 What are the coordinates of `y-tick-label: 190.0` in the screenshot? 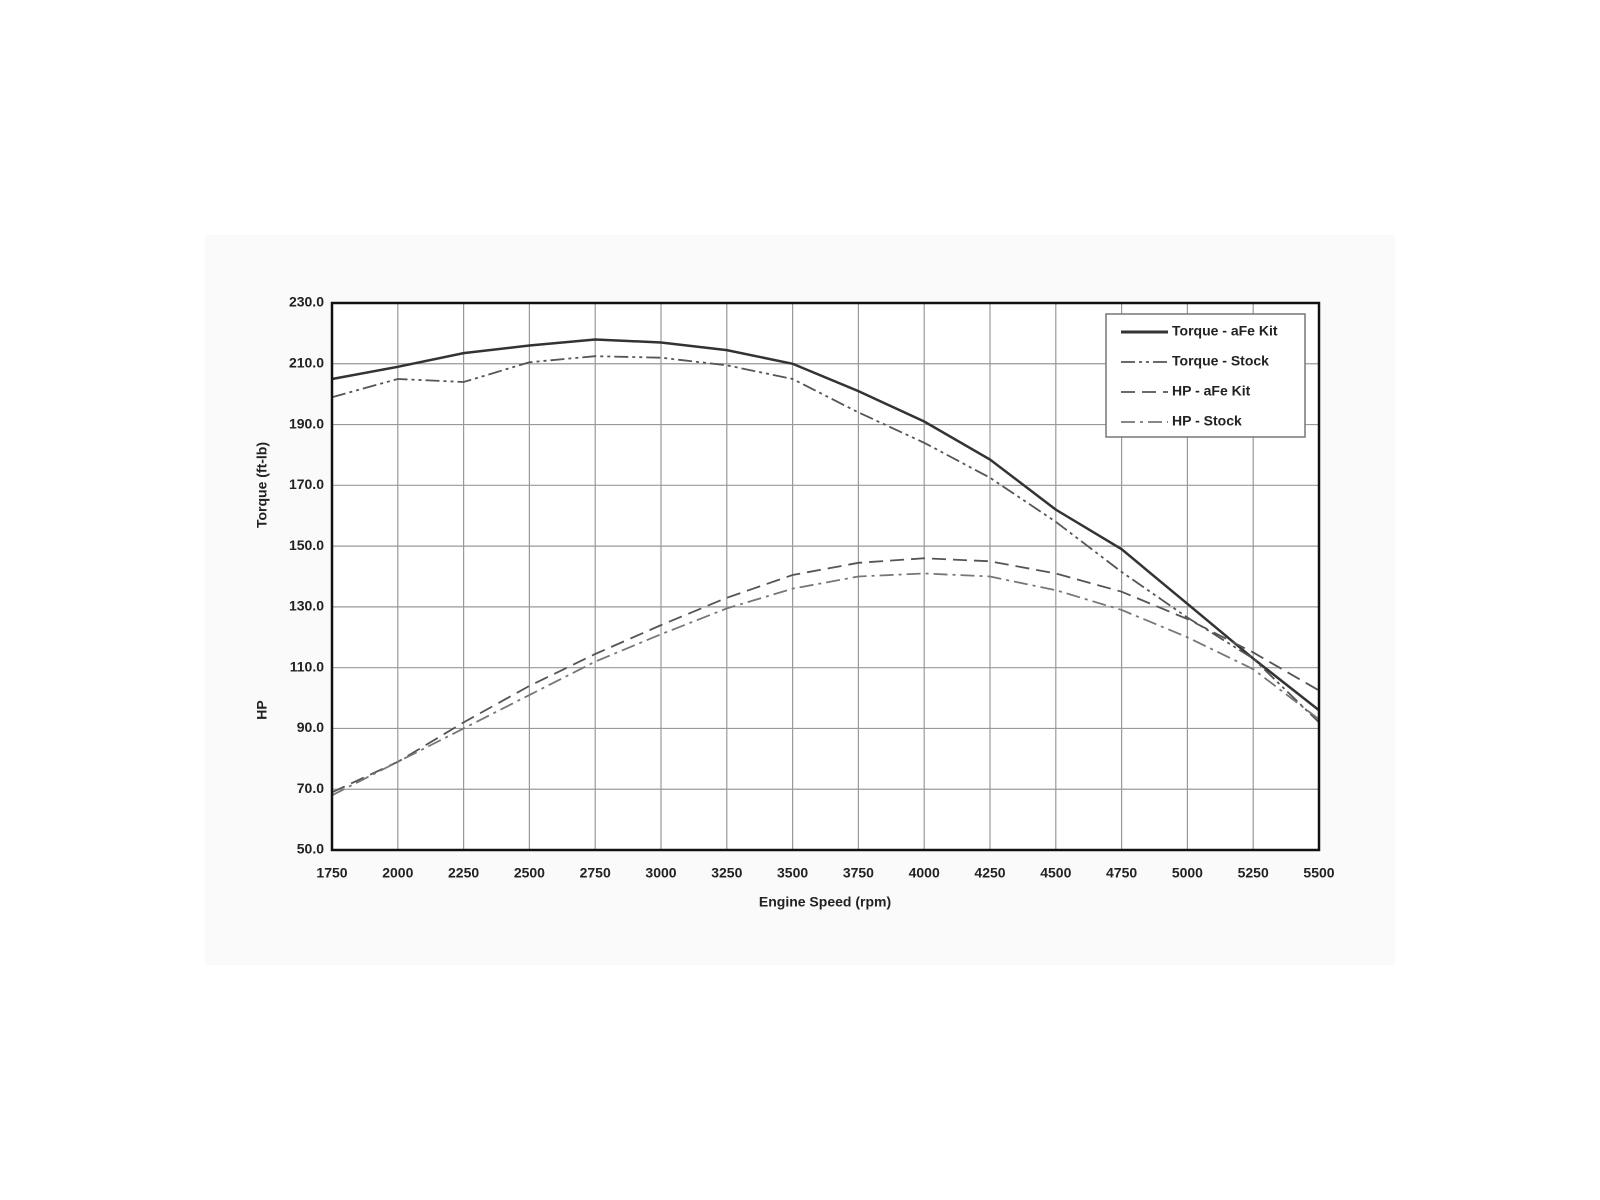 It's located at (306, 423).